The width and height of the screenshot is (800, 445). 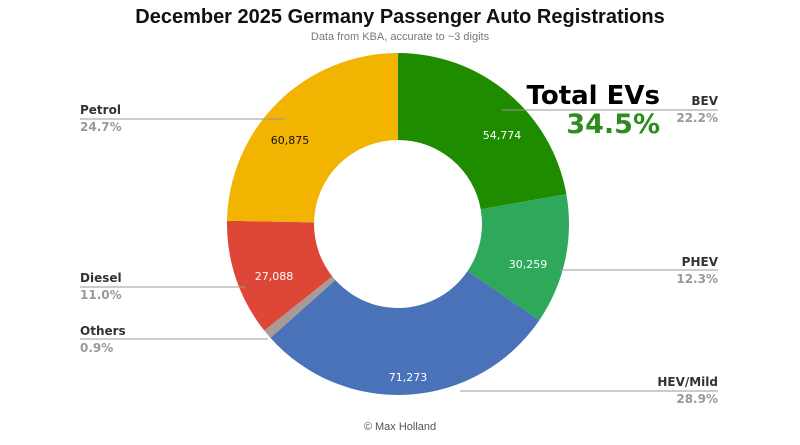 I want to click on percent-bev: 22.2%, so click(x=697, y=118).